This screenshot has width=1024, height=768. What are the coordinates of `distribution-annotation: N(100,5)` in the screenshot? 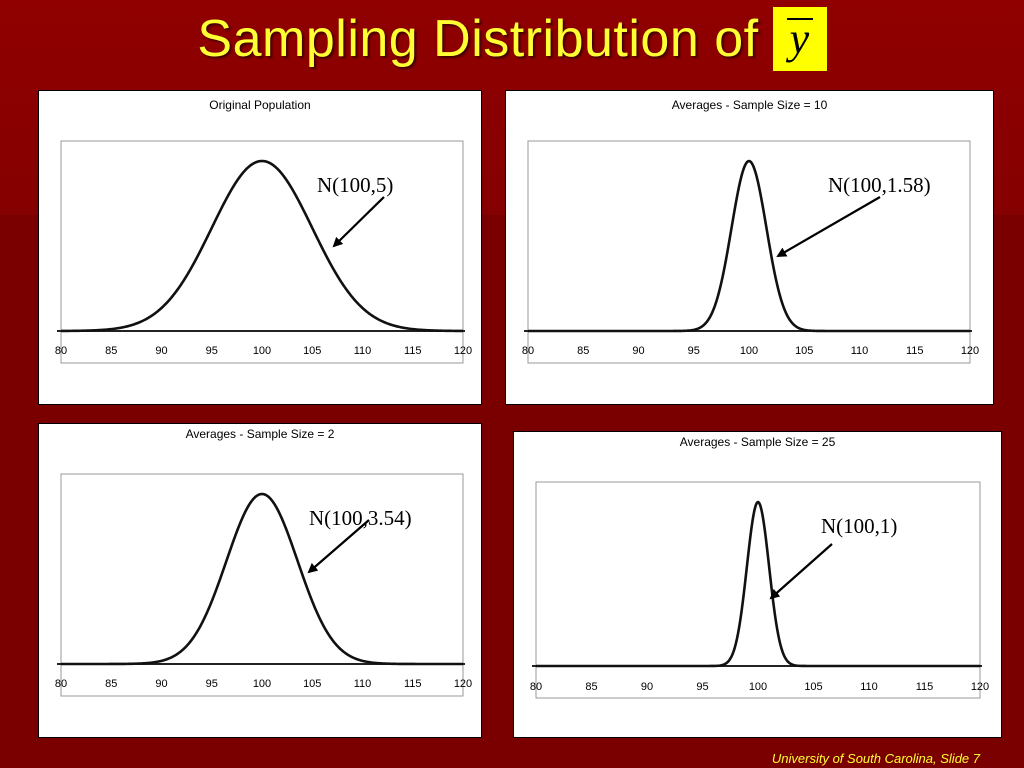 It's located at (355, 185).